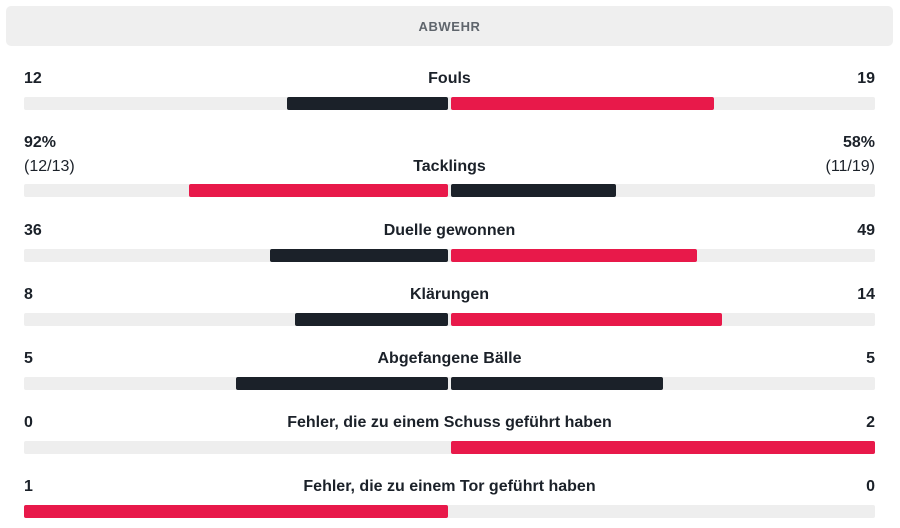 The height and width of the screenshot is (528, 900). I want to click on section-header: ABWEHR, so click(449, 26).